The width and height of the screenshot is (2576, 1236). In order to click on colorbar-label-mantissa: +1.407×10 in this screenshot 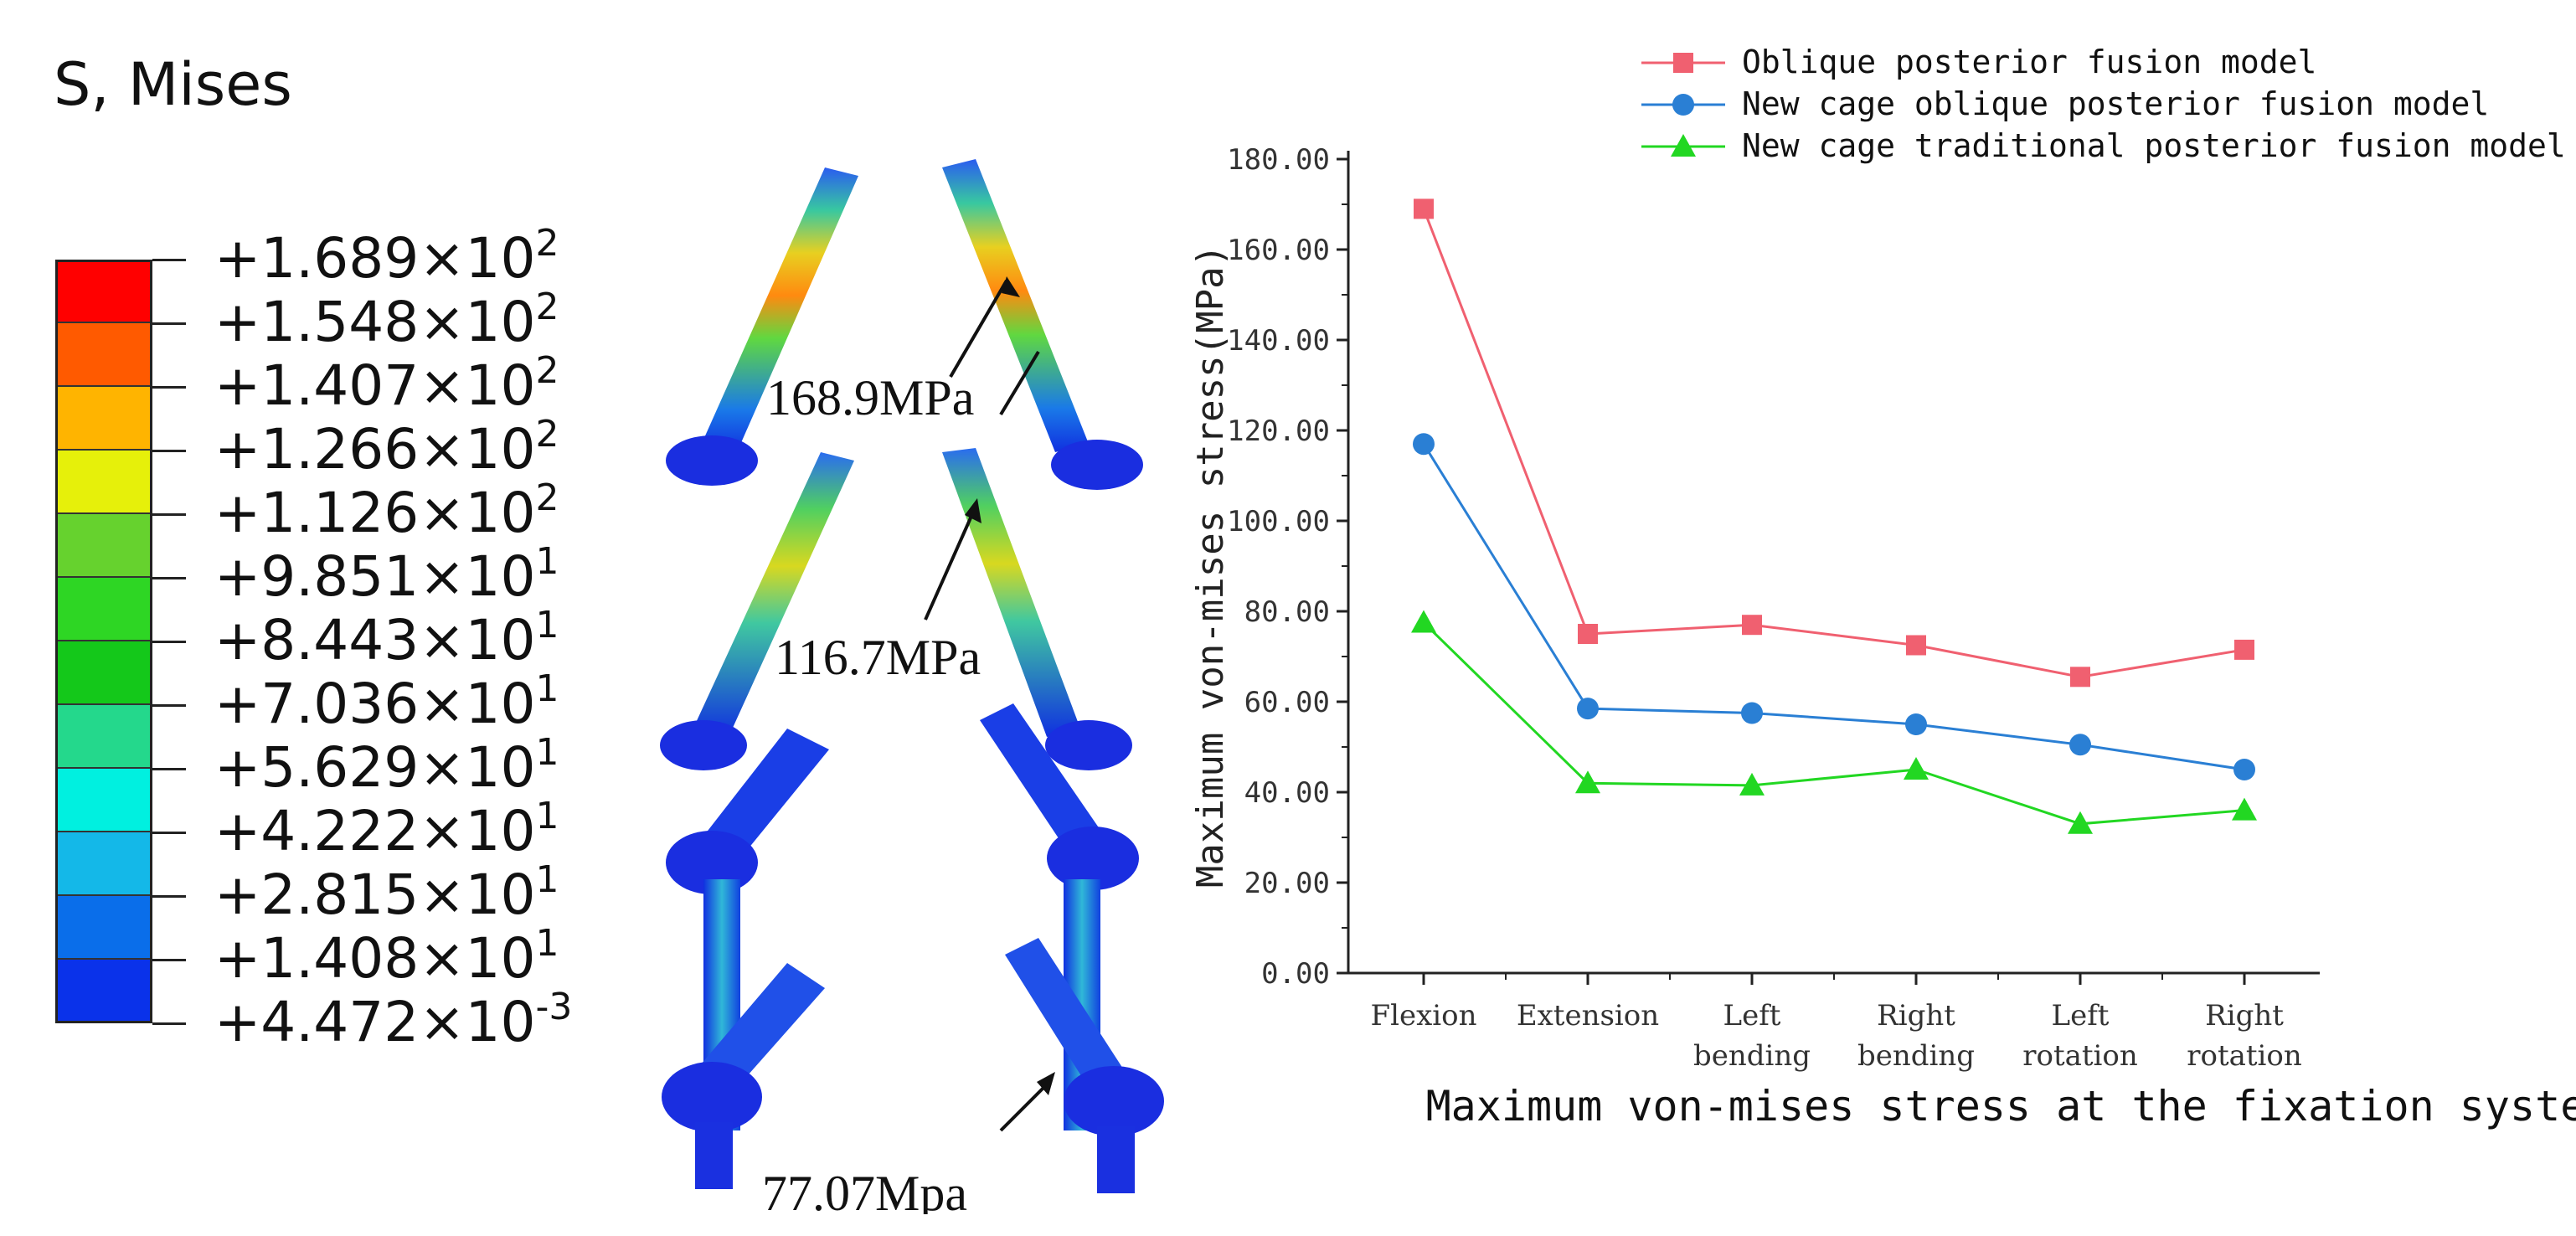, I will do `click(375, 385)`.